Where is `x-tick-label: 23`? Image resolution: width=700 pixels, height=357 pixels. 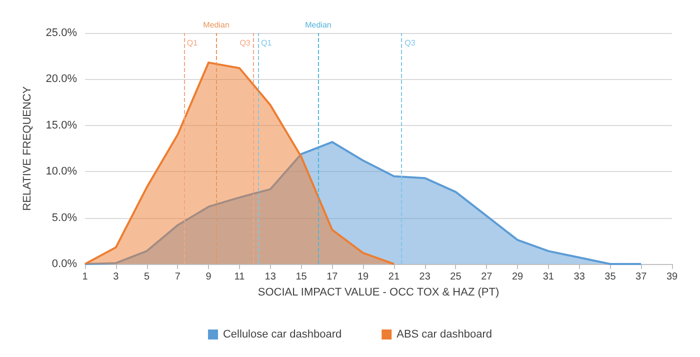 x-tick-label: 23 is located at coordinates (425, 277).